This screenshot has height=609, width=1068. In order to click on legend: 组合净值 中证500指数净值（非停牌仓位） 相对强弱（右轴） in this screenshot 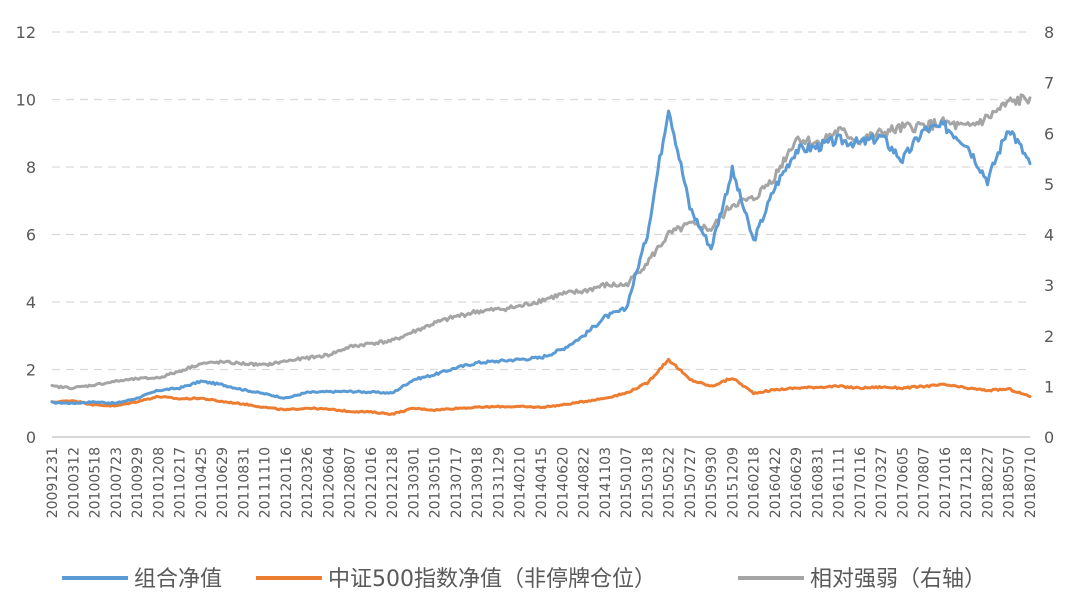, I will do `click(524, 579)`.